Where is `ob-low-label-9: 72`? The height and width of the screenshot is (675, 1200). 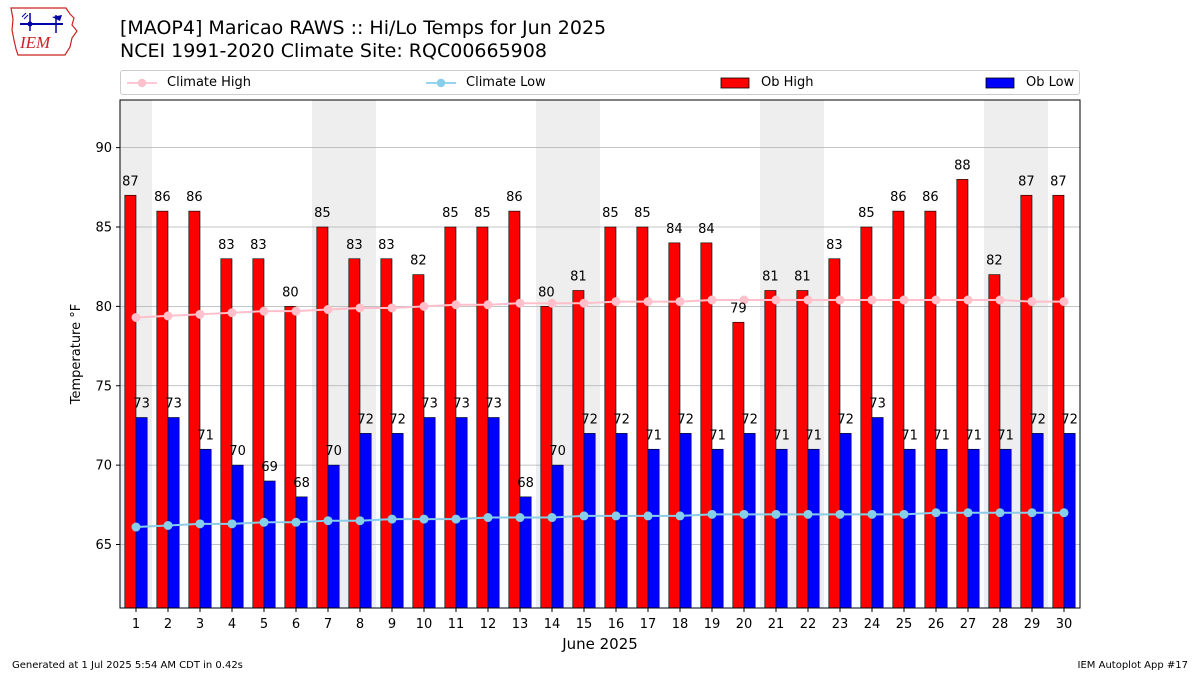 ob-low-label-9: 72 is located at coordinates (397, 419).